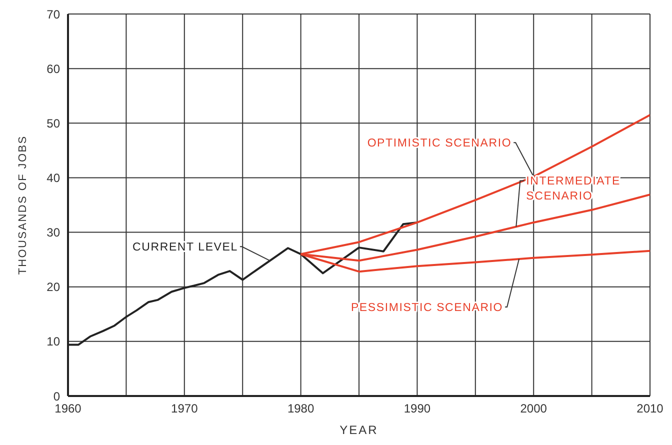  I want to click on y-tick-label: 0, so click(56, 396).